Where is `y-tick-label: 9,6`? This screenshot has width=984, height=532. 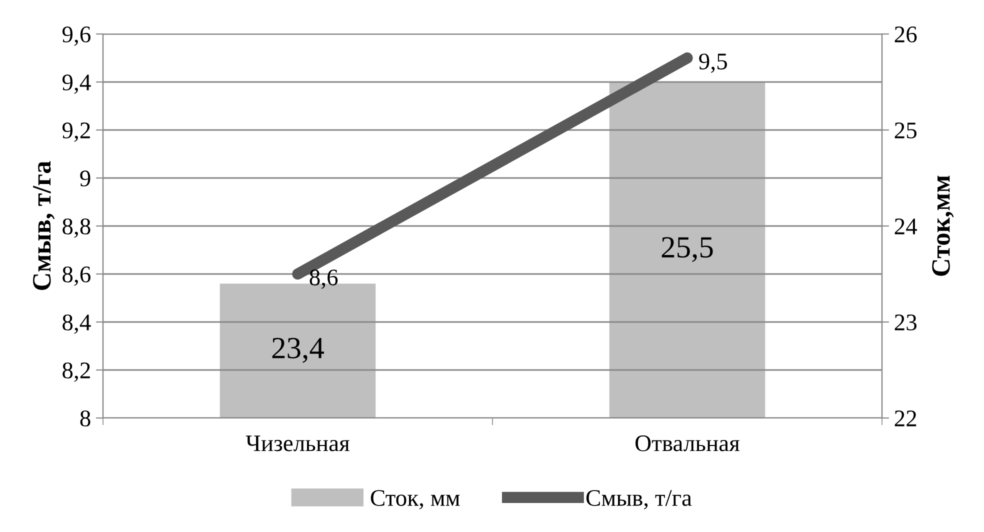
y-tick-label: 9,6 is located at coordinates (76, 36).